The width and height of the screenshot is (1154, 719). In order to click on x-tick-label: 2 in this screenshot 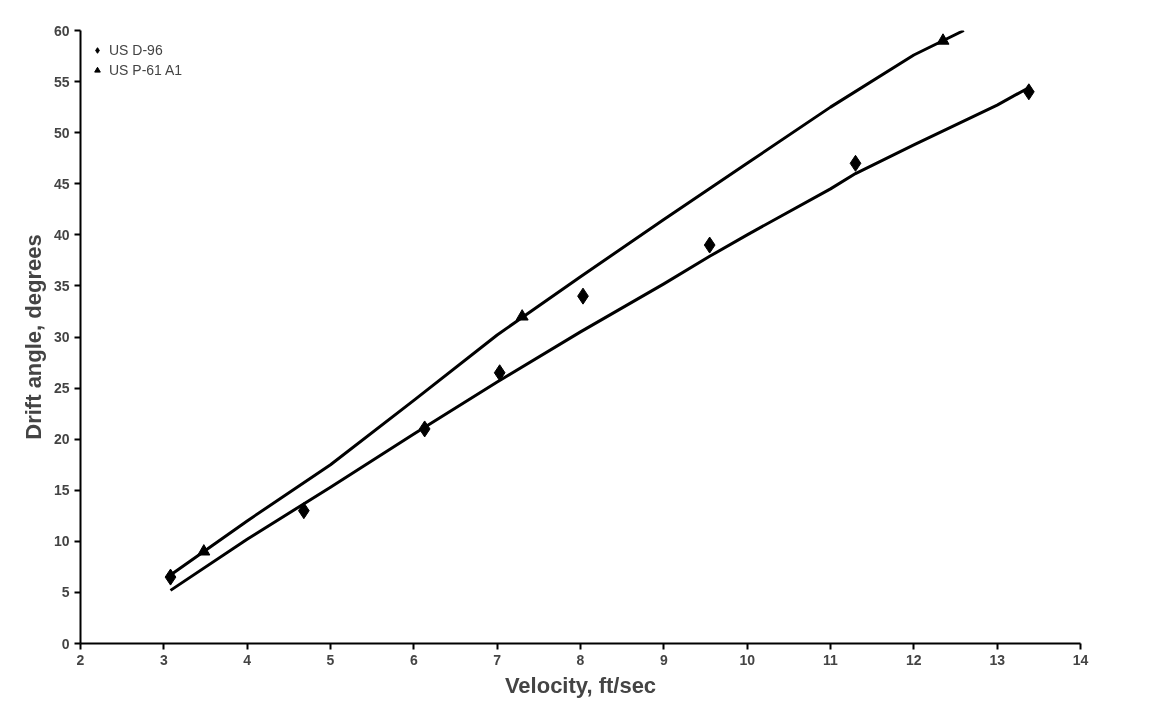, I will do `click(80, 659)`.